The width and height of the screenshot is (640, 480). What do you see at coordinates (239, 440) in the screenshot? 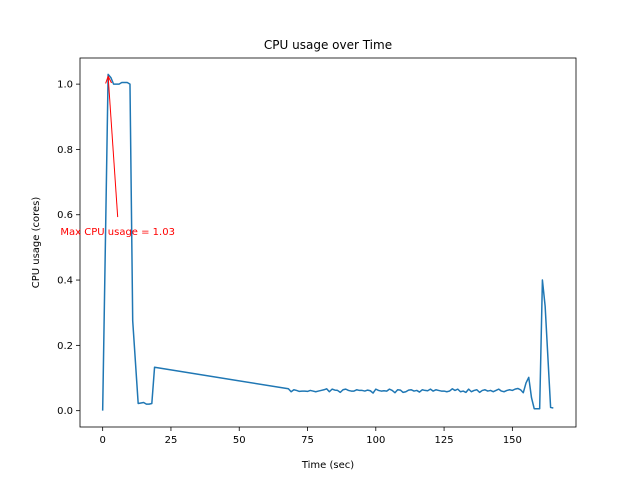
I see `x-tick-label: 50` at bounding box center [239, 440].